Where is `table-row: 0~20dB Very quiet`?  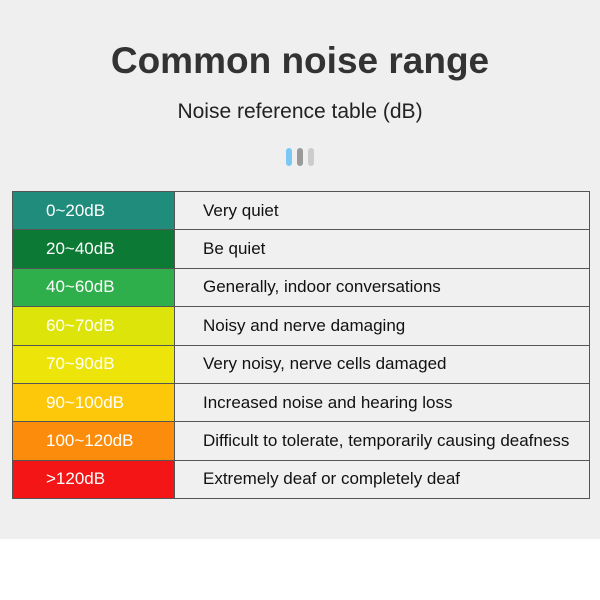
table-row: 0~20dB Very quiet is located at coordinates (301, 210).